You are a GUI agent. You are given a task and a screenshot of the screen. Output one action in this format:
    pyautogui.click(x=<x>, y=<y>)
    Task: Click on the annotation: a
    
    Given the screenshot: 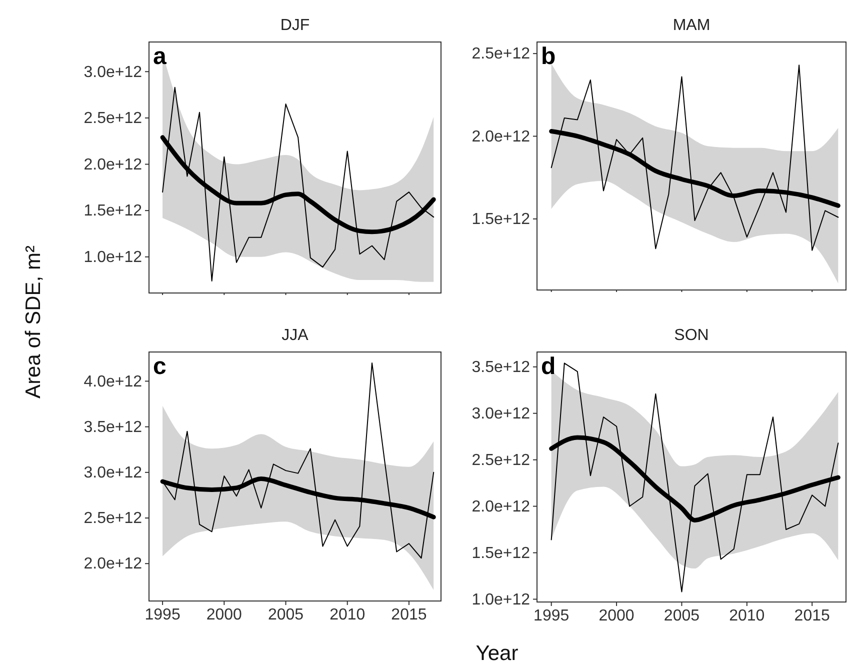 What is the action you would take?
    pyautogui.click(x=160, y=56)
    